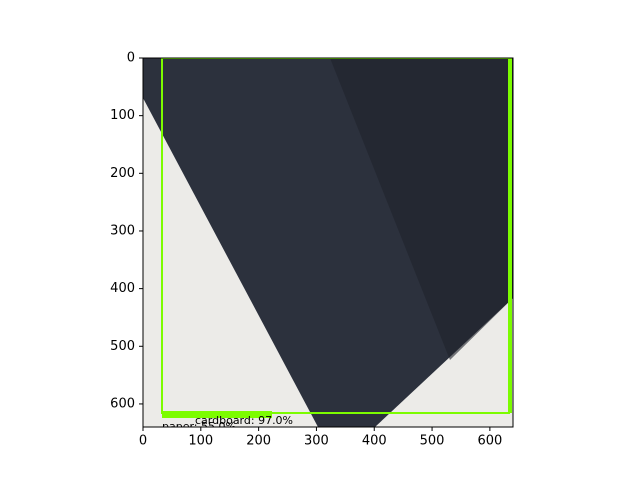 The height and width of the screenshot is (484, 640). I want to click on y-tick-label: 400, so click(122, 288).